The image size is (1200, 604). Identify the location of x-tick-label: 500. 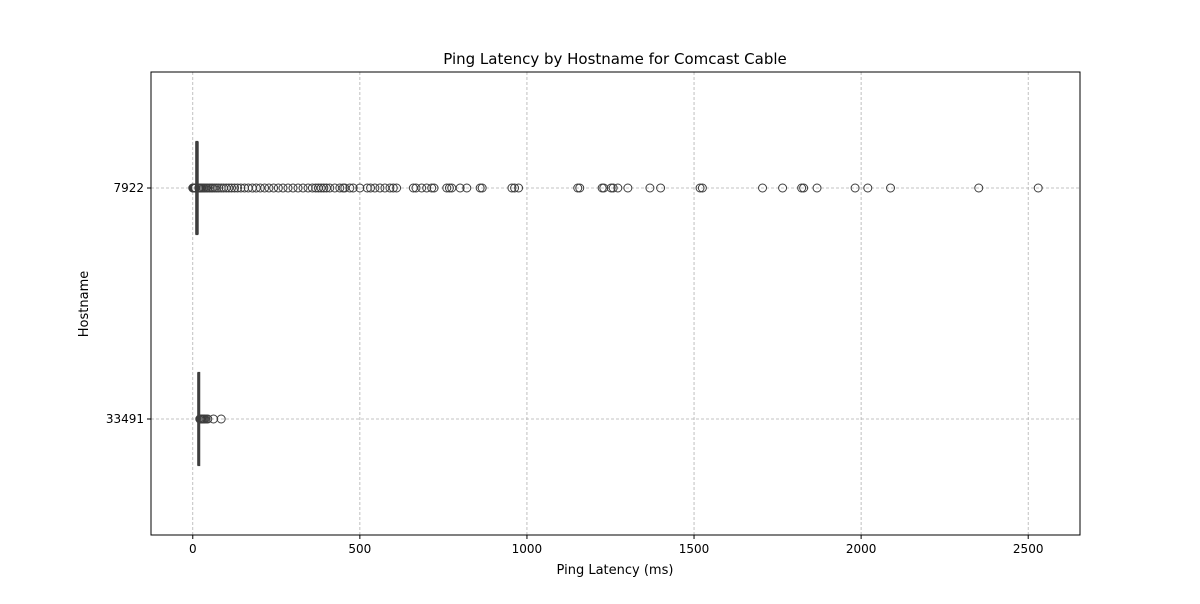
(359, 549).